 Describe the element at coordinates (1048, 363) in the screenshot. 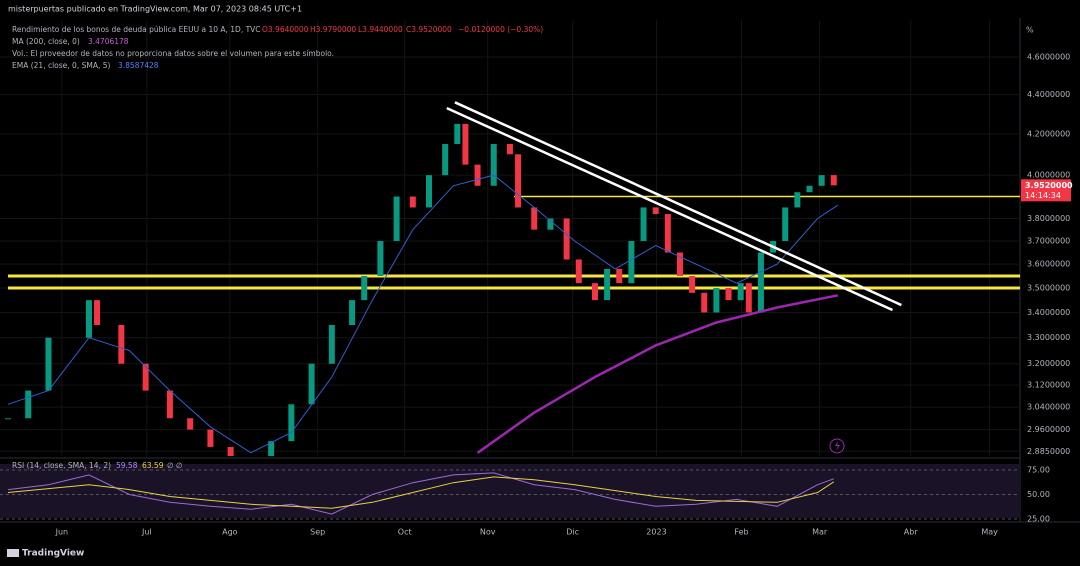

I see `y-tick-label: 3.2000000` at that location.